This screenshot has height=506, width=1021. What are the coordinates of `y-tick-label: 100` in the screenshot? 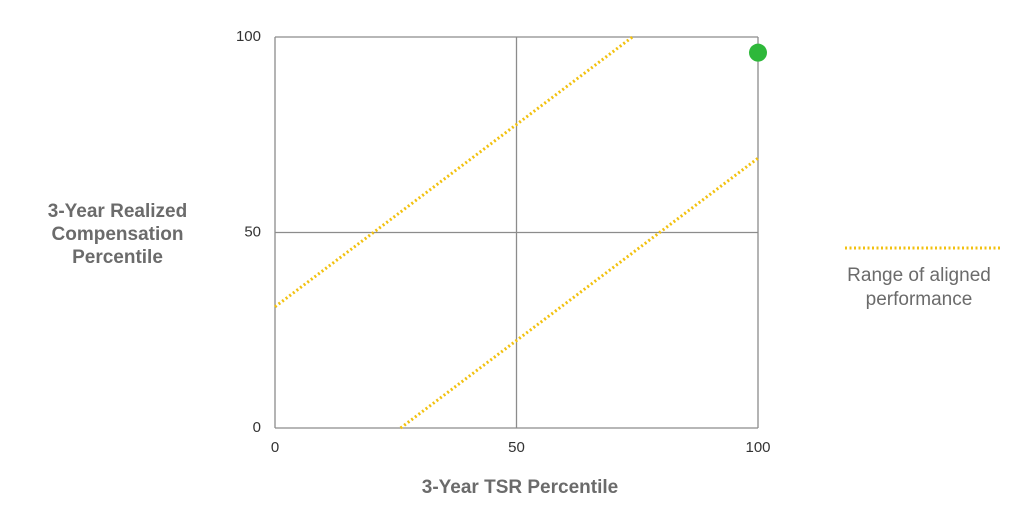 It's located at (248, 36).